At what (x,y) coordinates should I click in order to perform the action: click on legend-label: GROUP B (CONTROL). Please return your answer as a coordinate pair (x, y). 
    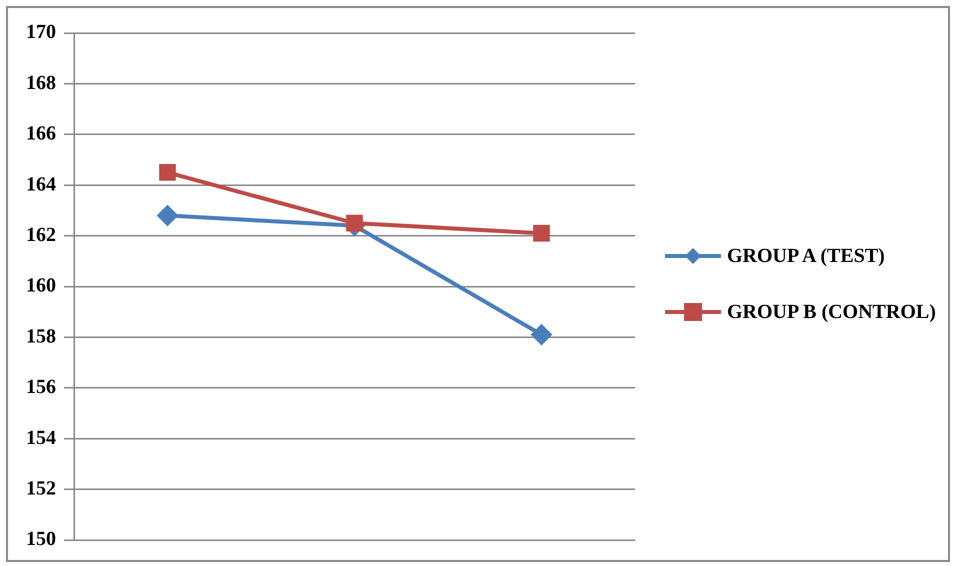
    Looking at the image, I should click on (831, 312).